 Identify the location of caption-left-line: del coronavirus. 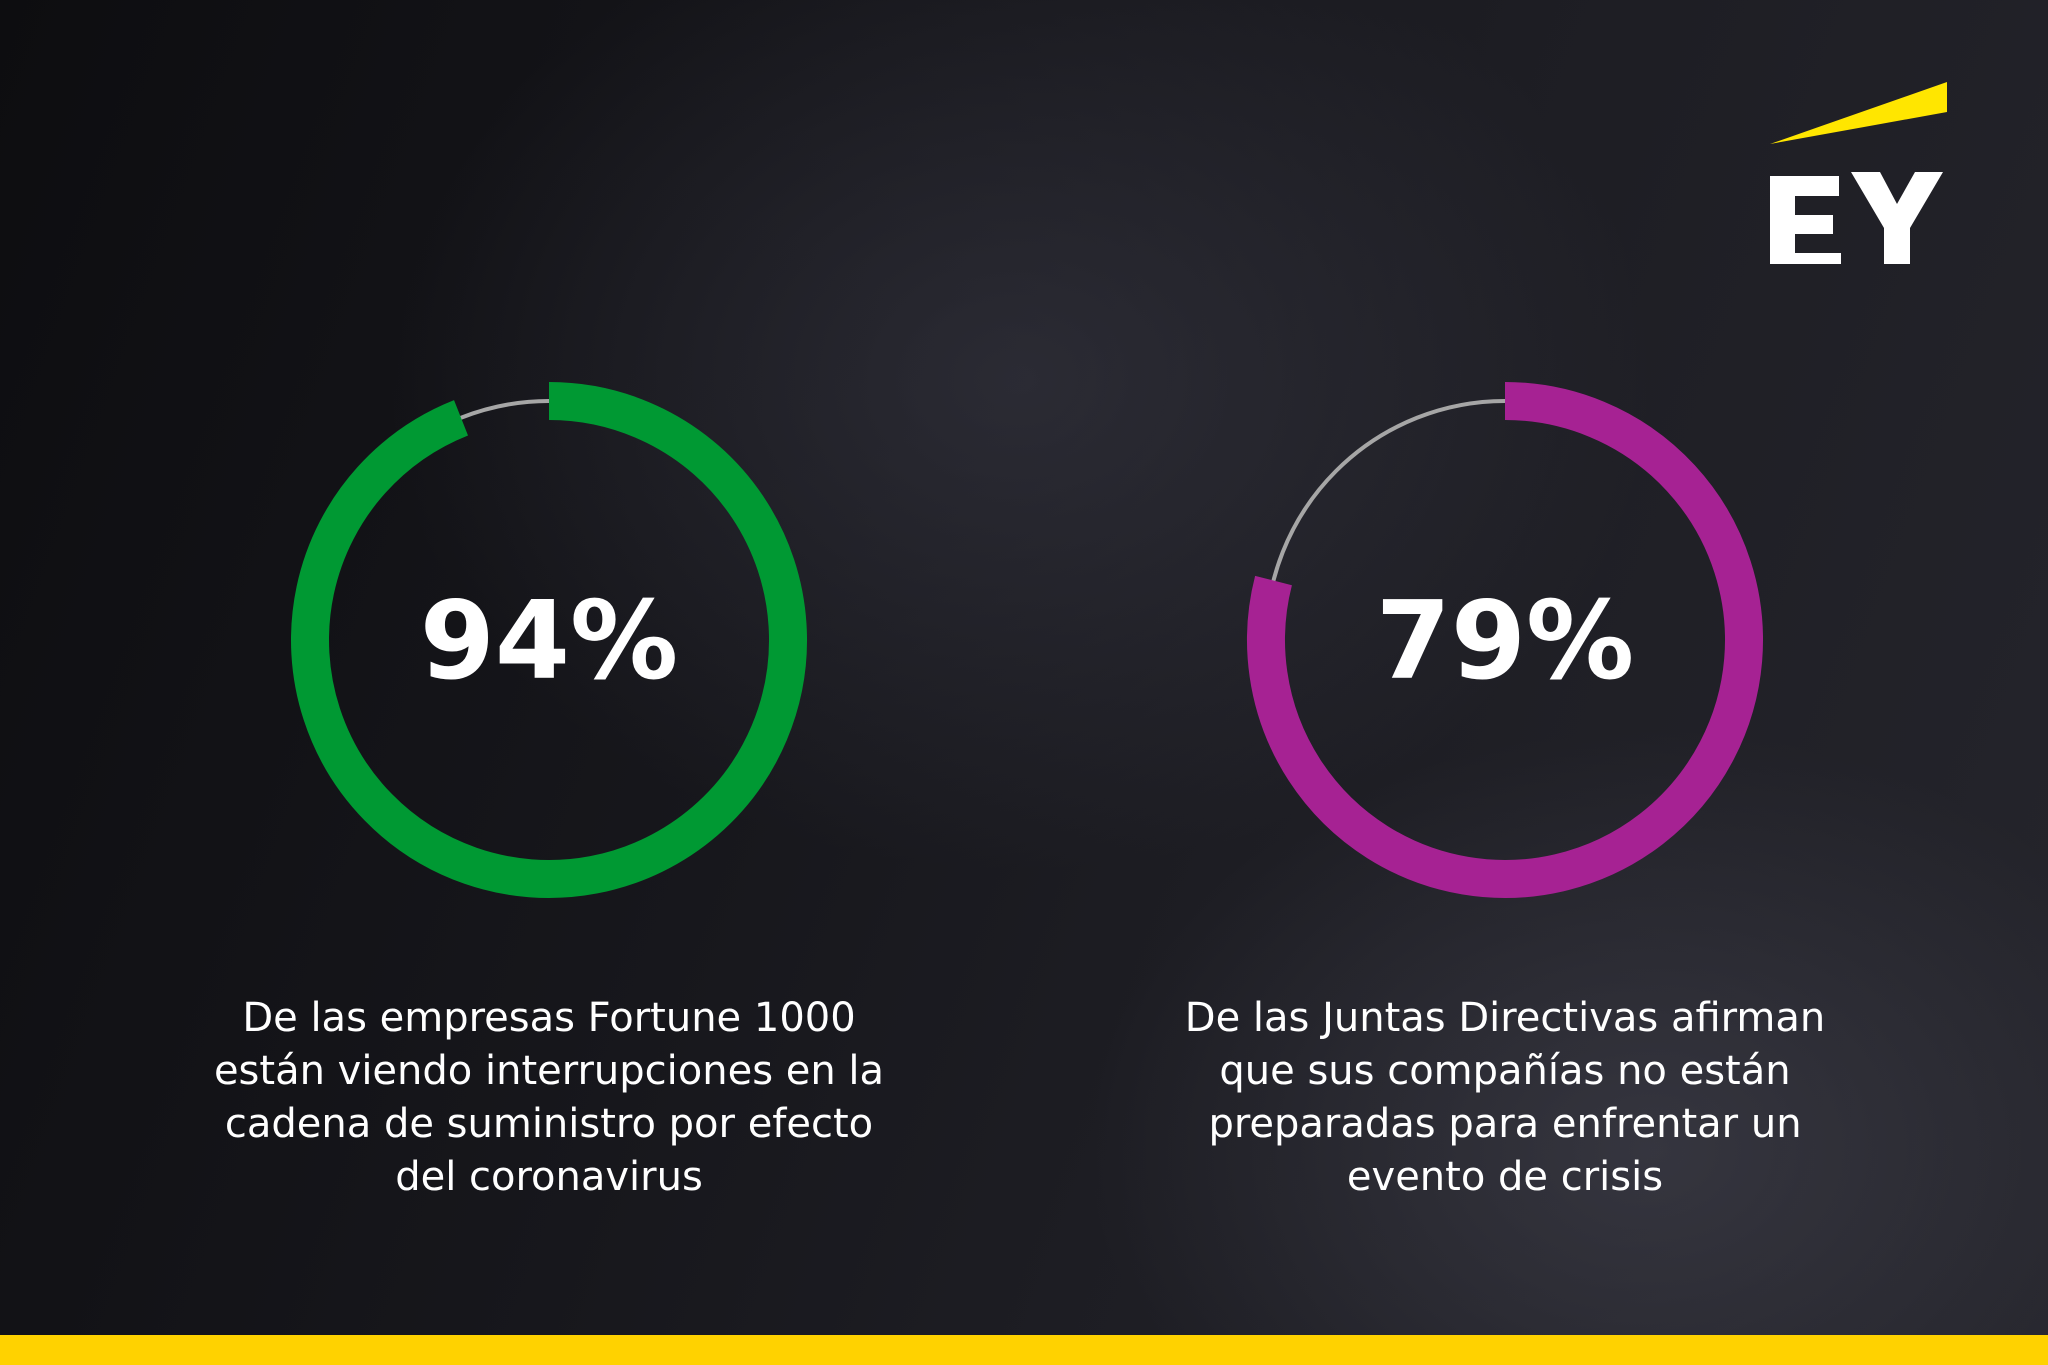
(549, 1177).